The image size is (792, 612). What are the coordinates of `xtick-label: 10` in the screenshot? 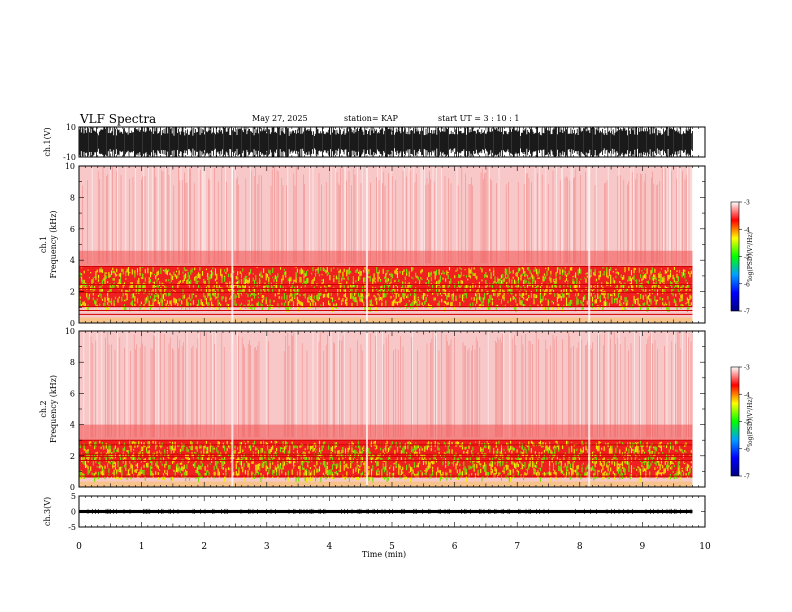 It's located at (705, 547).